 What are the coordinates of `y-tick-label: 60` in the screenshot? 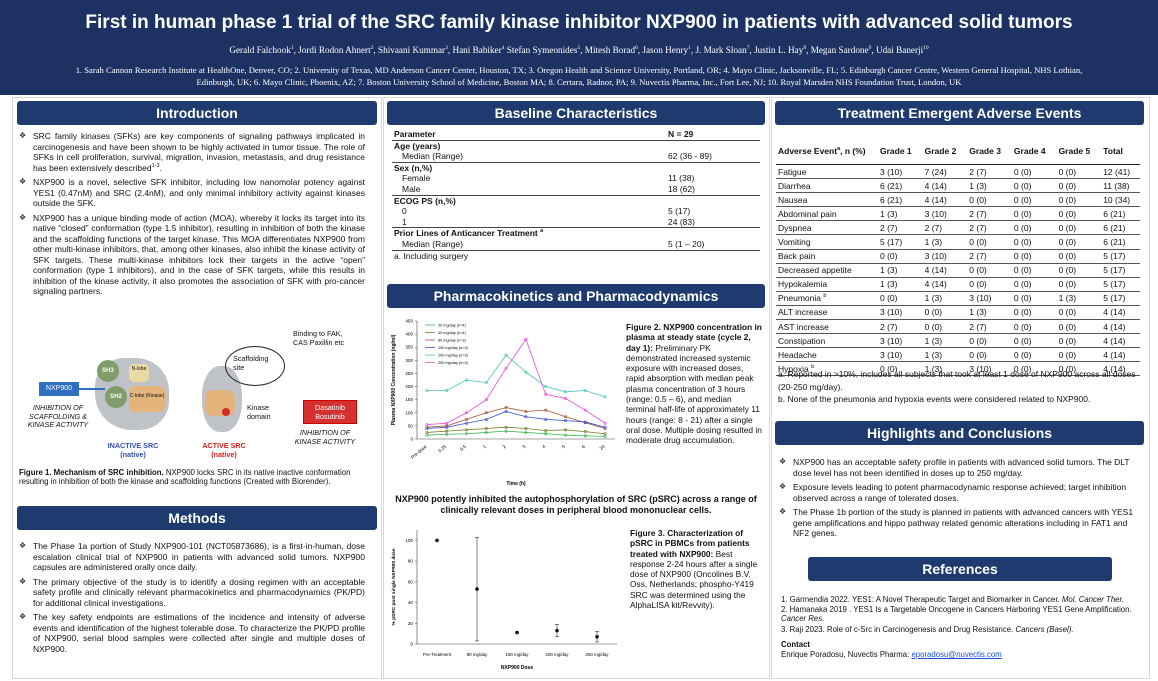 It's located at (411, 581).